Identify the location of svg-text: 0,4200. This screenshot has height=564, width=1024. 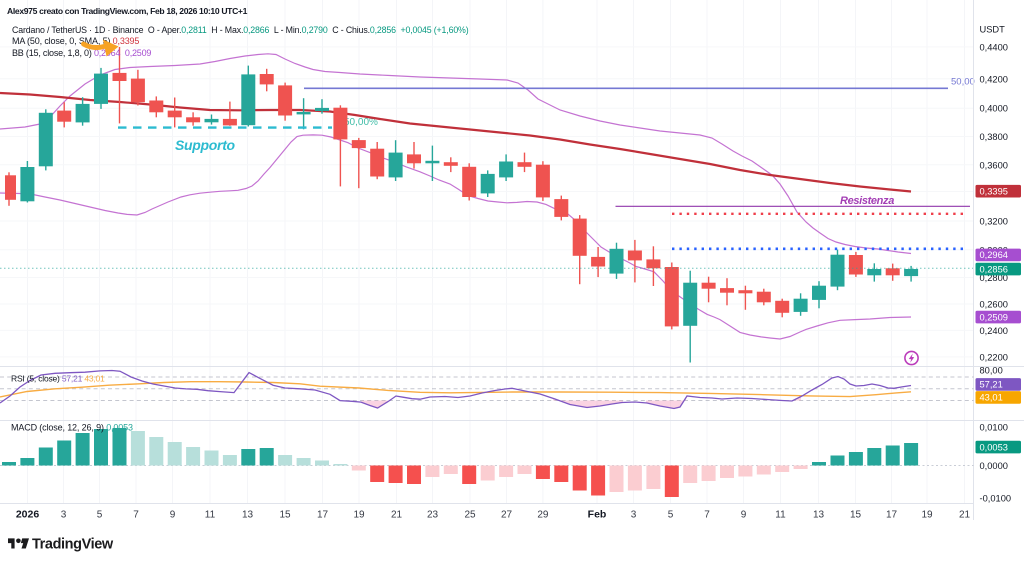
(994, 79).